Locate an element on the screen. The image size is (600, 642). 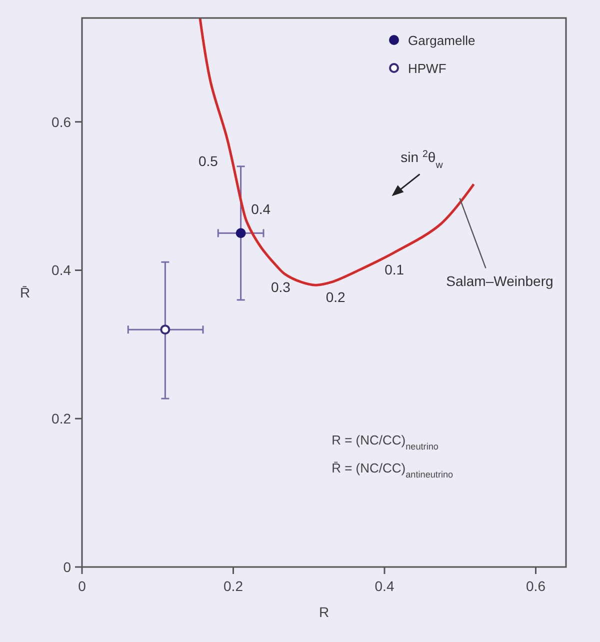
y-axis-title: R̄ is located at coordinates (25, 292).